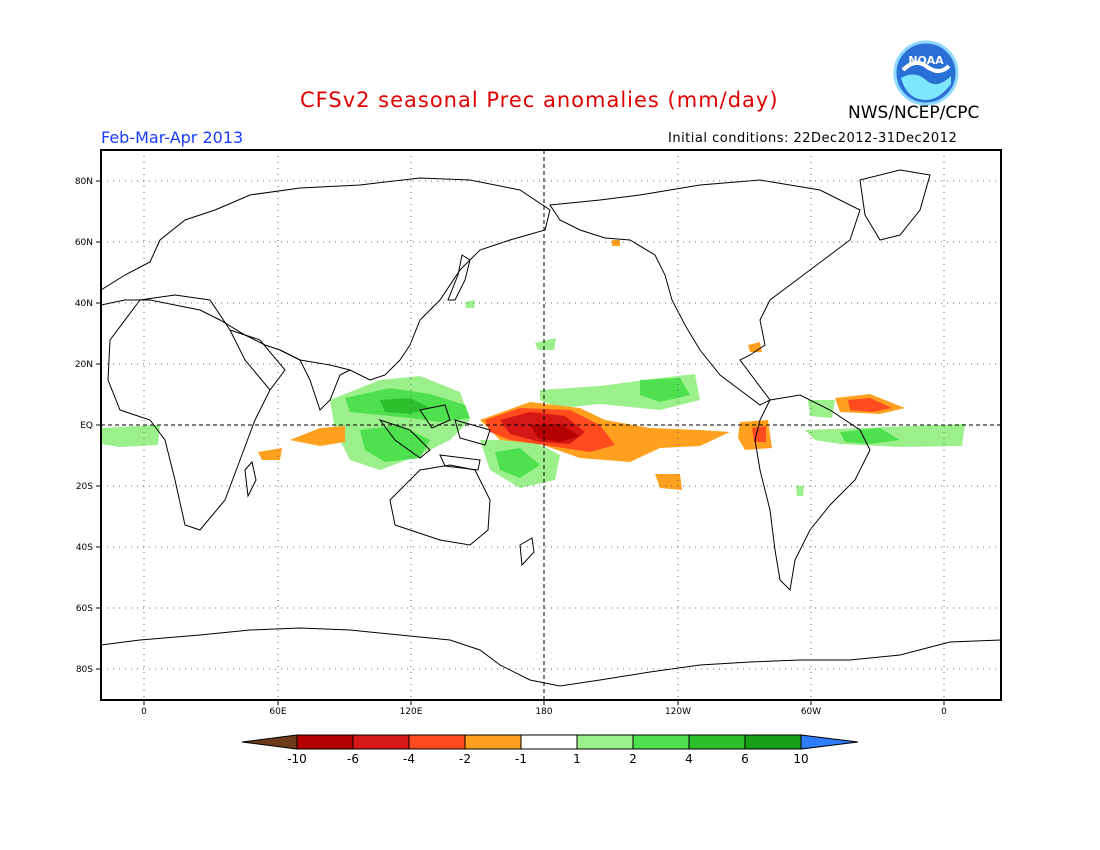  Describe the element at coordinates (277, 712) in the screenshot. I see `lon-label: 60E` at that location.